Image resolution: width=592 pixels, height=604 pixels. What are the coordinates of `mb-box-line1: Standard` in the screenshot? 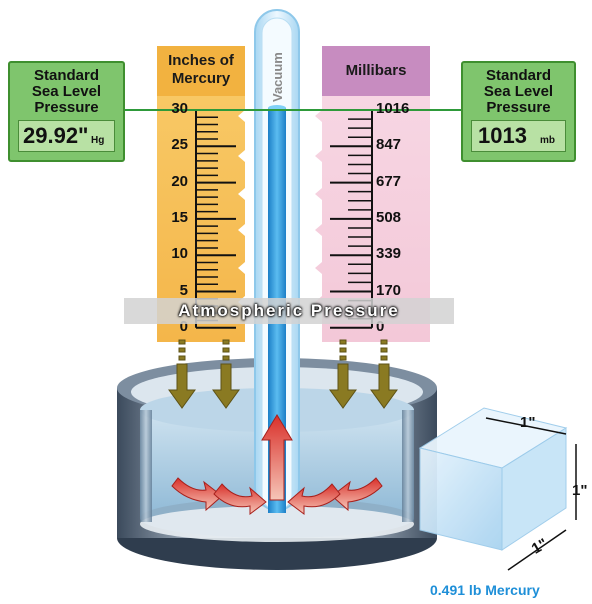 It's located at (518, 75).